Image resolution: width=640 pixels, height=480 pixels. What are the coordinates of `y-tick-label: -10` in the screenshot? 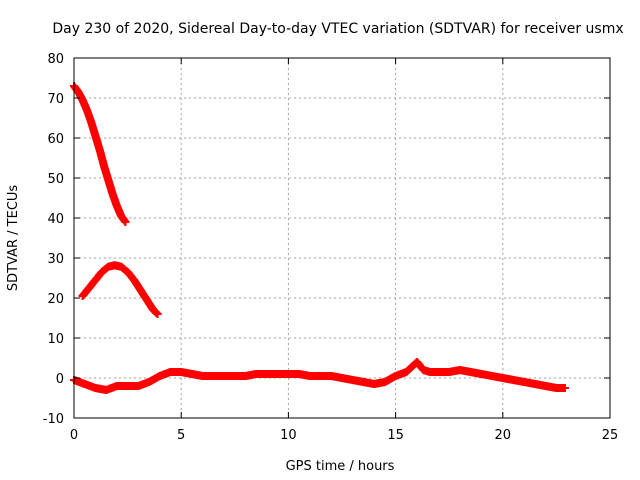 It's located at (53, 419).